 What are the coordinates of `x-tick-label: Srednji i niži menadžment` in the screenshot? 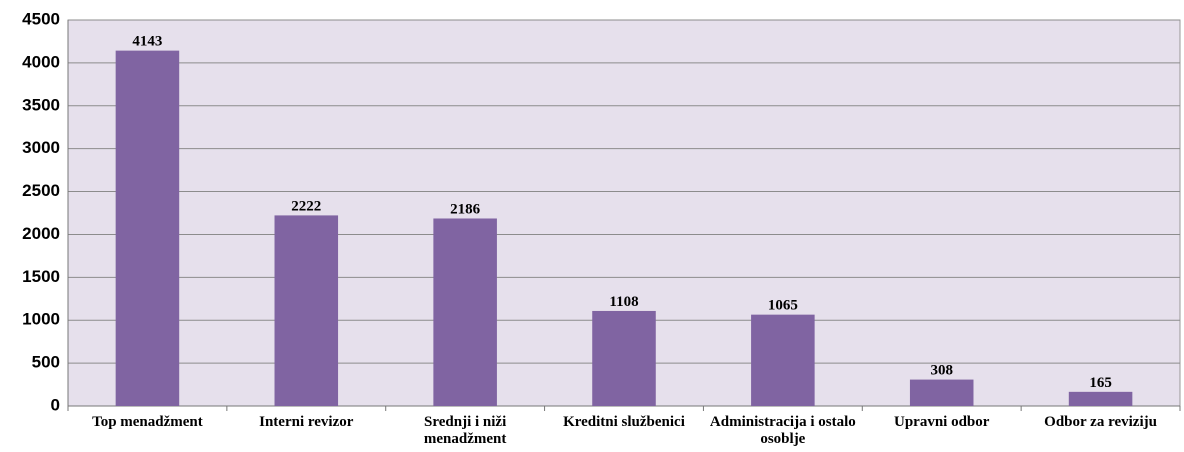 It's located at (465, 430).